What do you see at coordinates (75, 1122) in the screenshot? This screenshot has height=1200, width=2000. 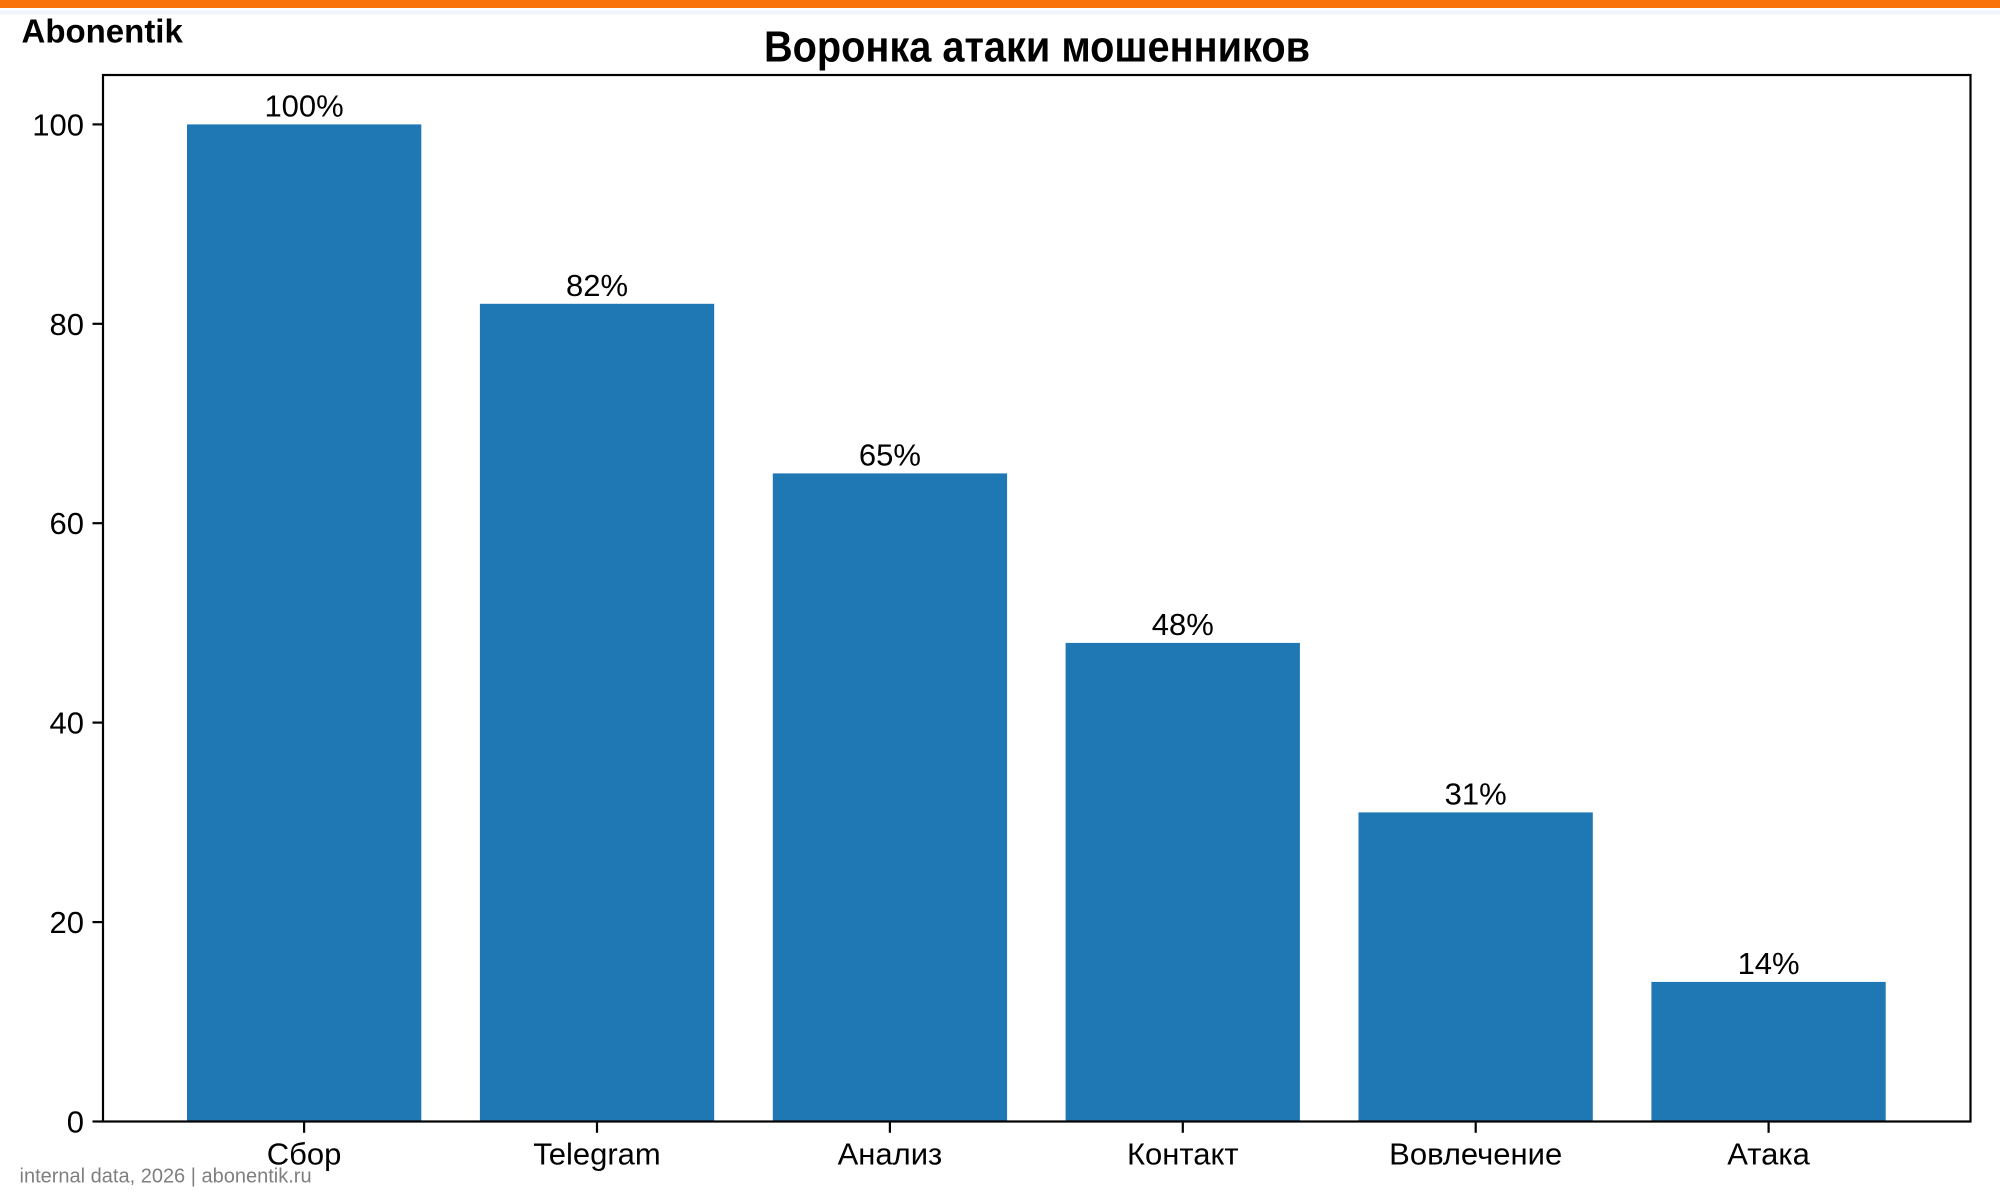 I see `svg-text: 0` at bounding box center [75, 1122].